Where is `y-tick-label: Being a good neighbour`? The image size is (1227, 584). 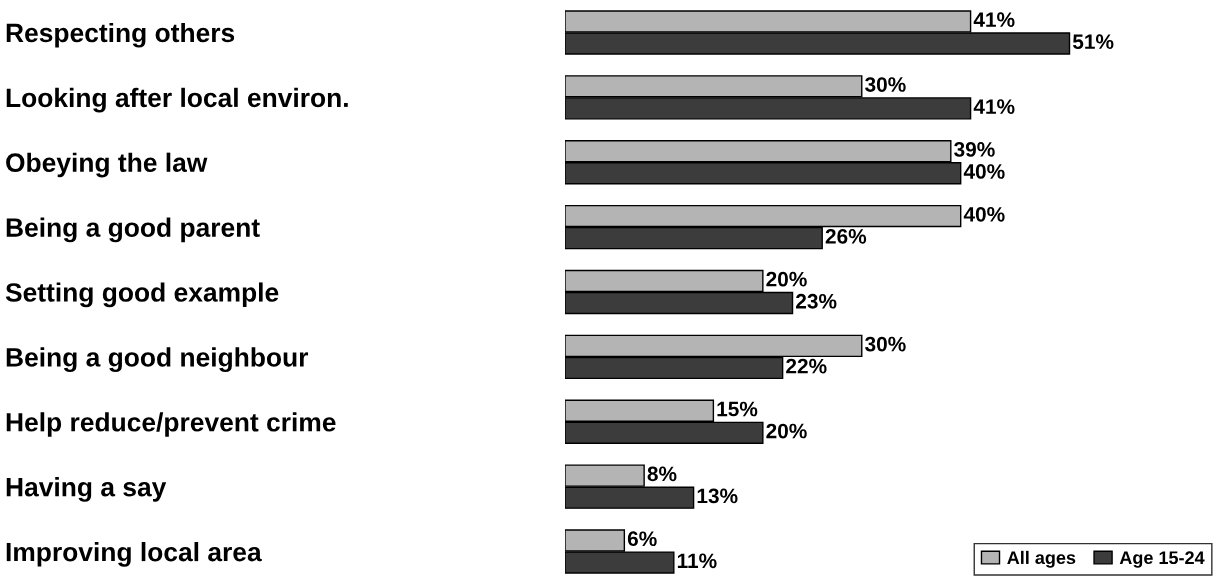 y-tick-label: Being a good neighbour is located at coordinates (157, 360).